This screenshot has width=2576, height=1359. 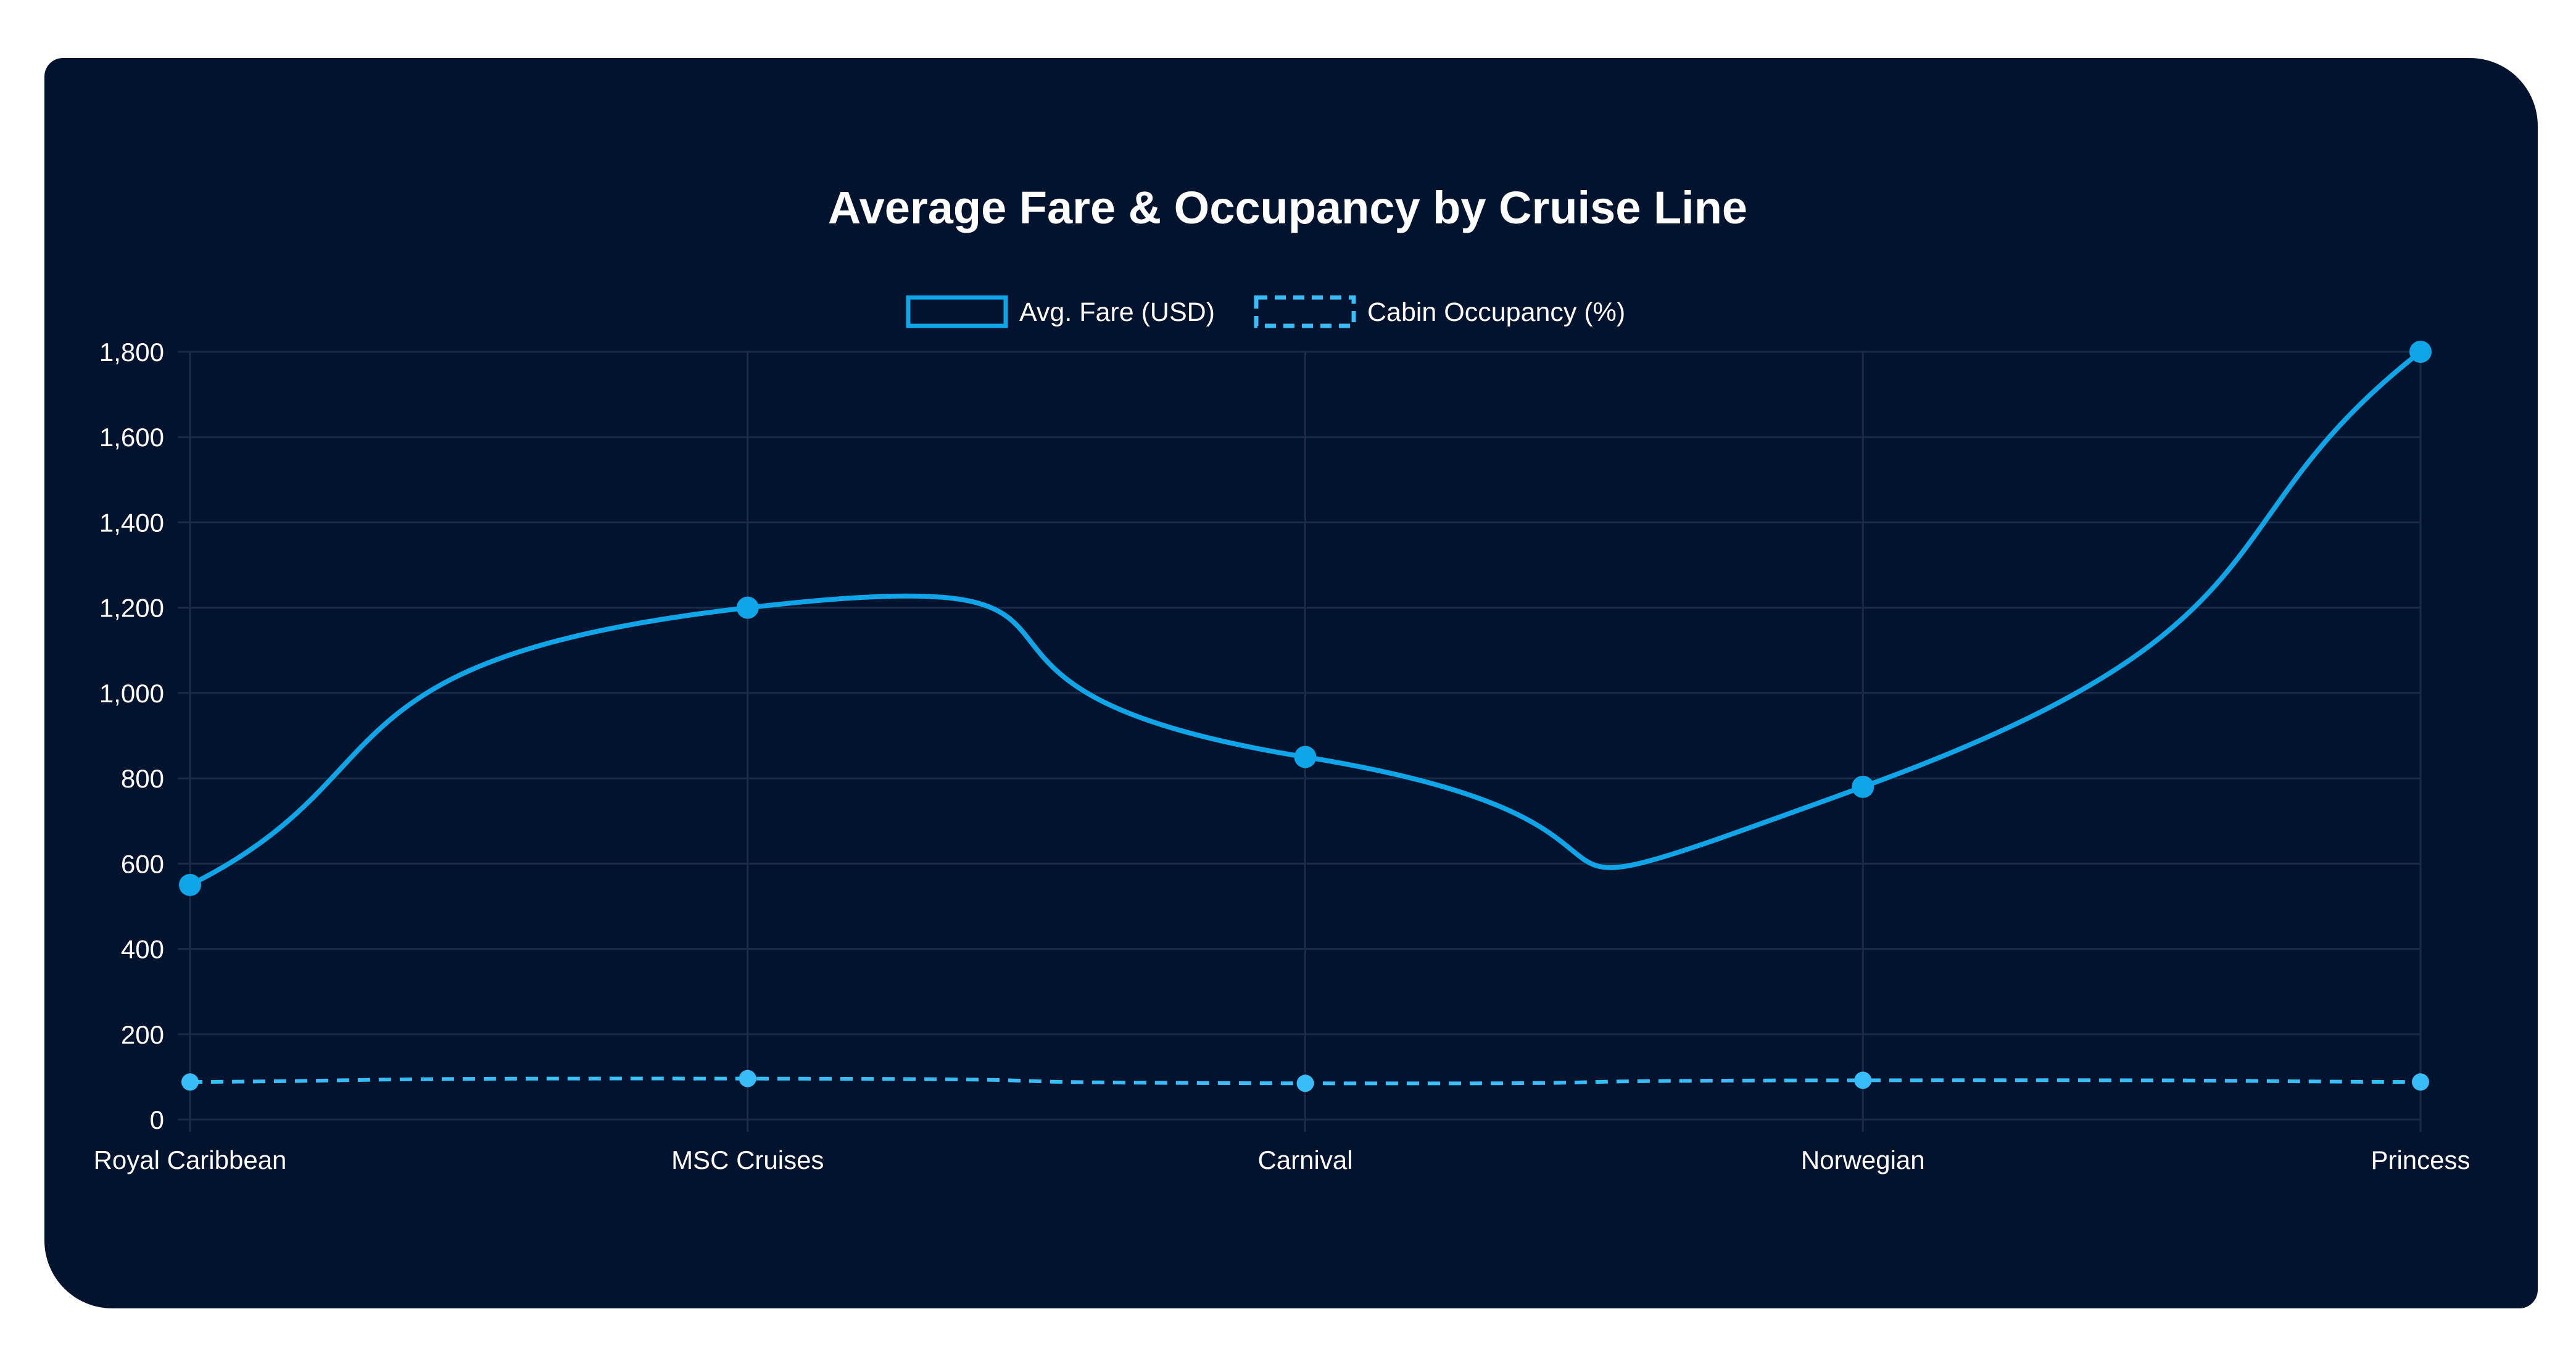 I want to click on y-tick-label: 1,800, so click(x=131, y=352).